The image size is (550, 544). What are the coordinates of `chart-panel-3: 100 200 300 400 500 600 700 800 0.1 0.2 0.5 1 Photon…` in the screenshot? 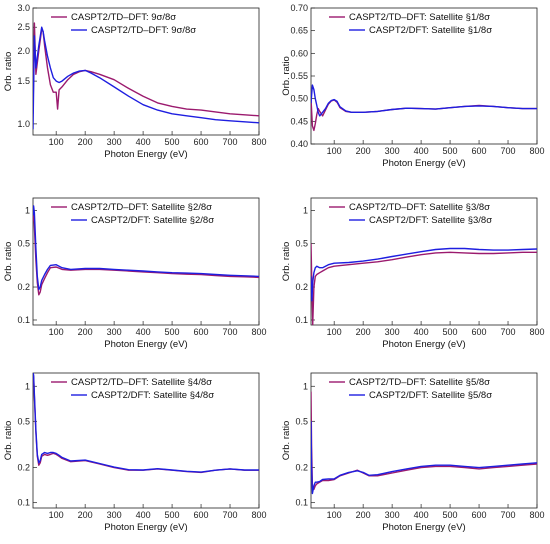 It's located at (135, 273).